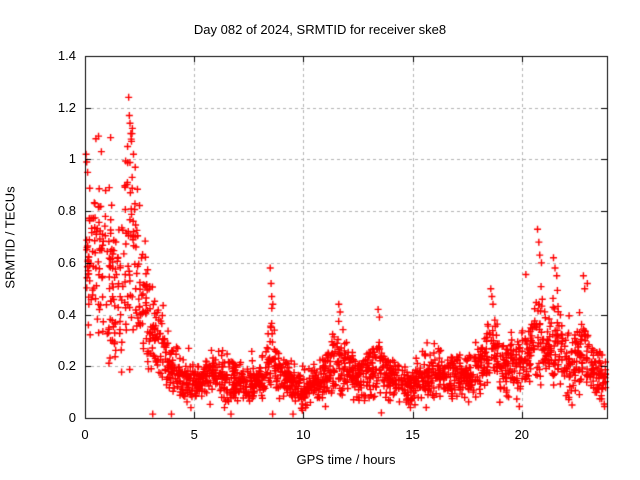 This screenshot has height=480, width=640. What do you see at coordinates (346, 459) in the screenshot?
I see `x-axis-label: GPS time / hours` at bounding box center [346, 459].